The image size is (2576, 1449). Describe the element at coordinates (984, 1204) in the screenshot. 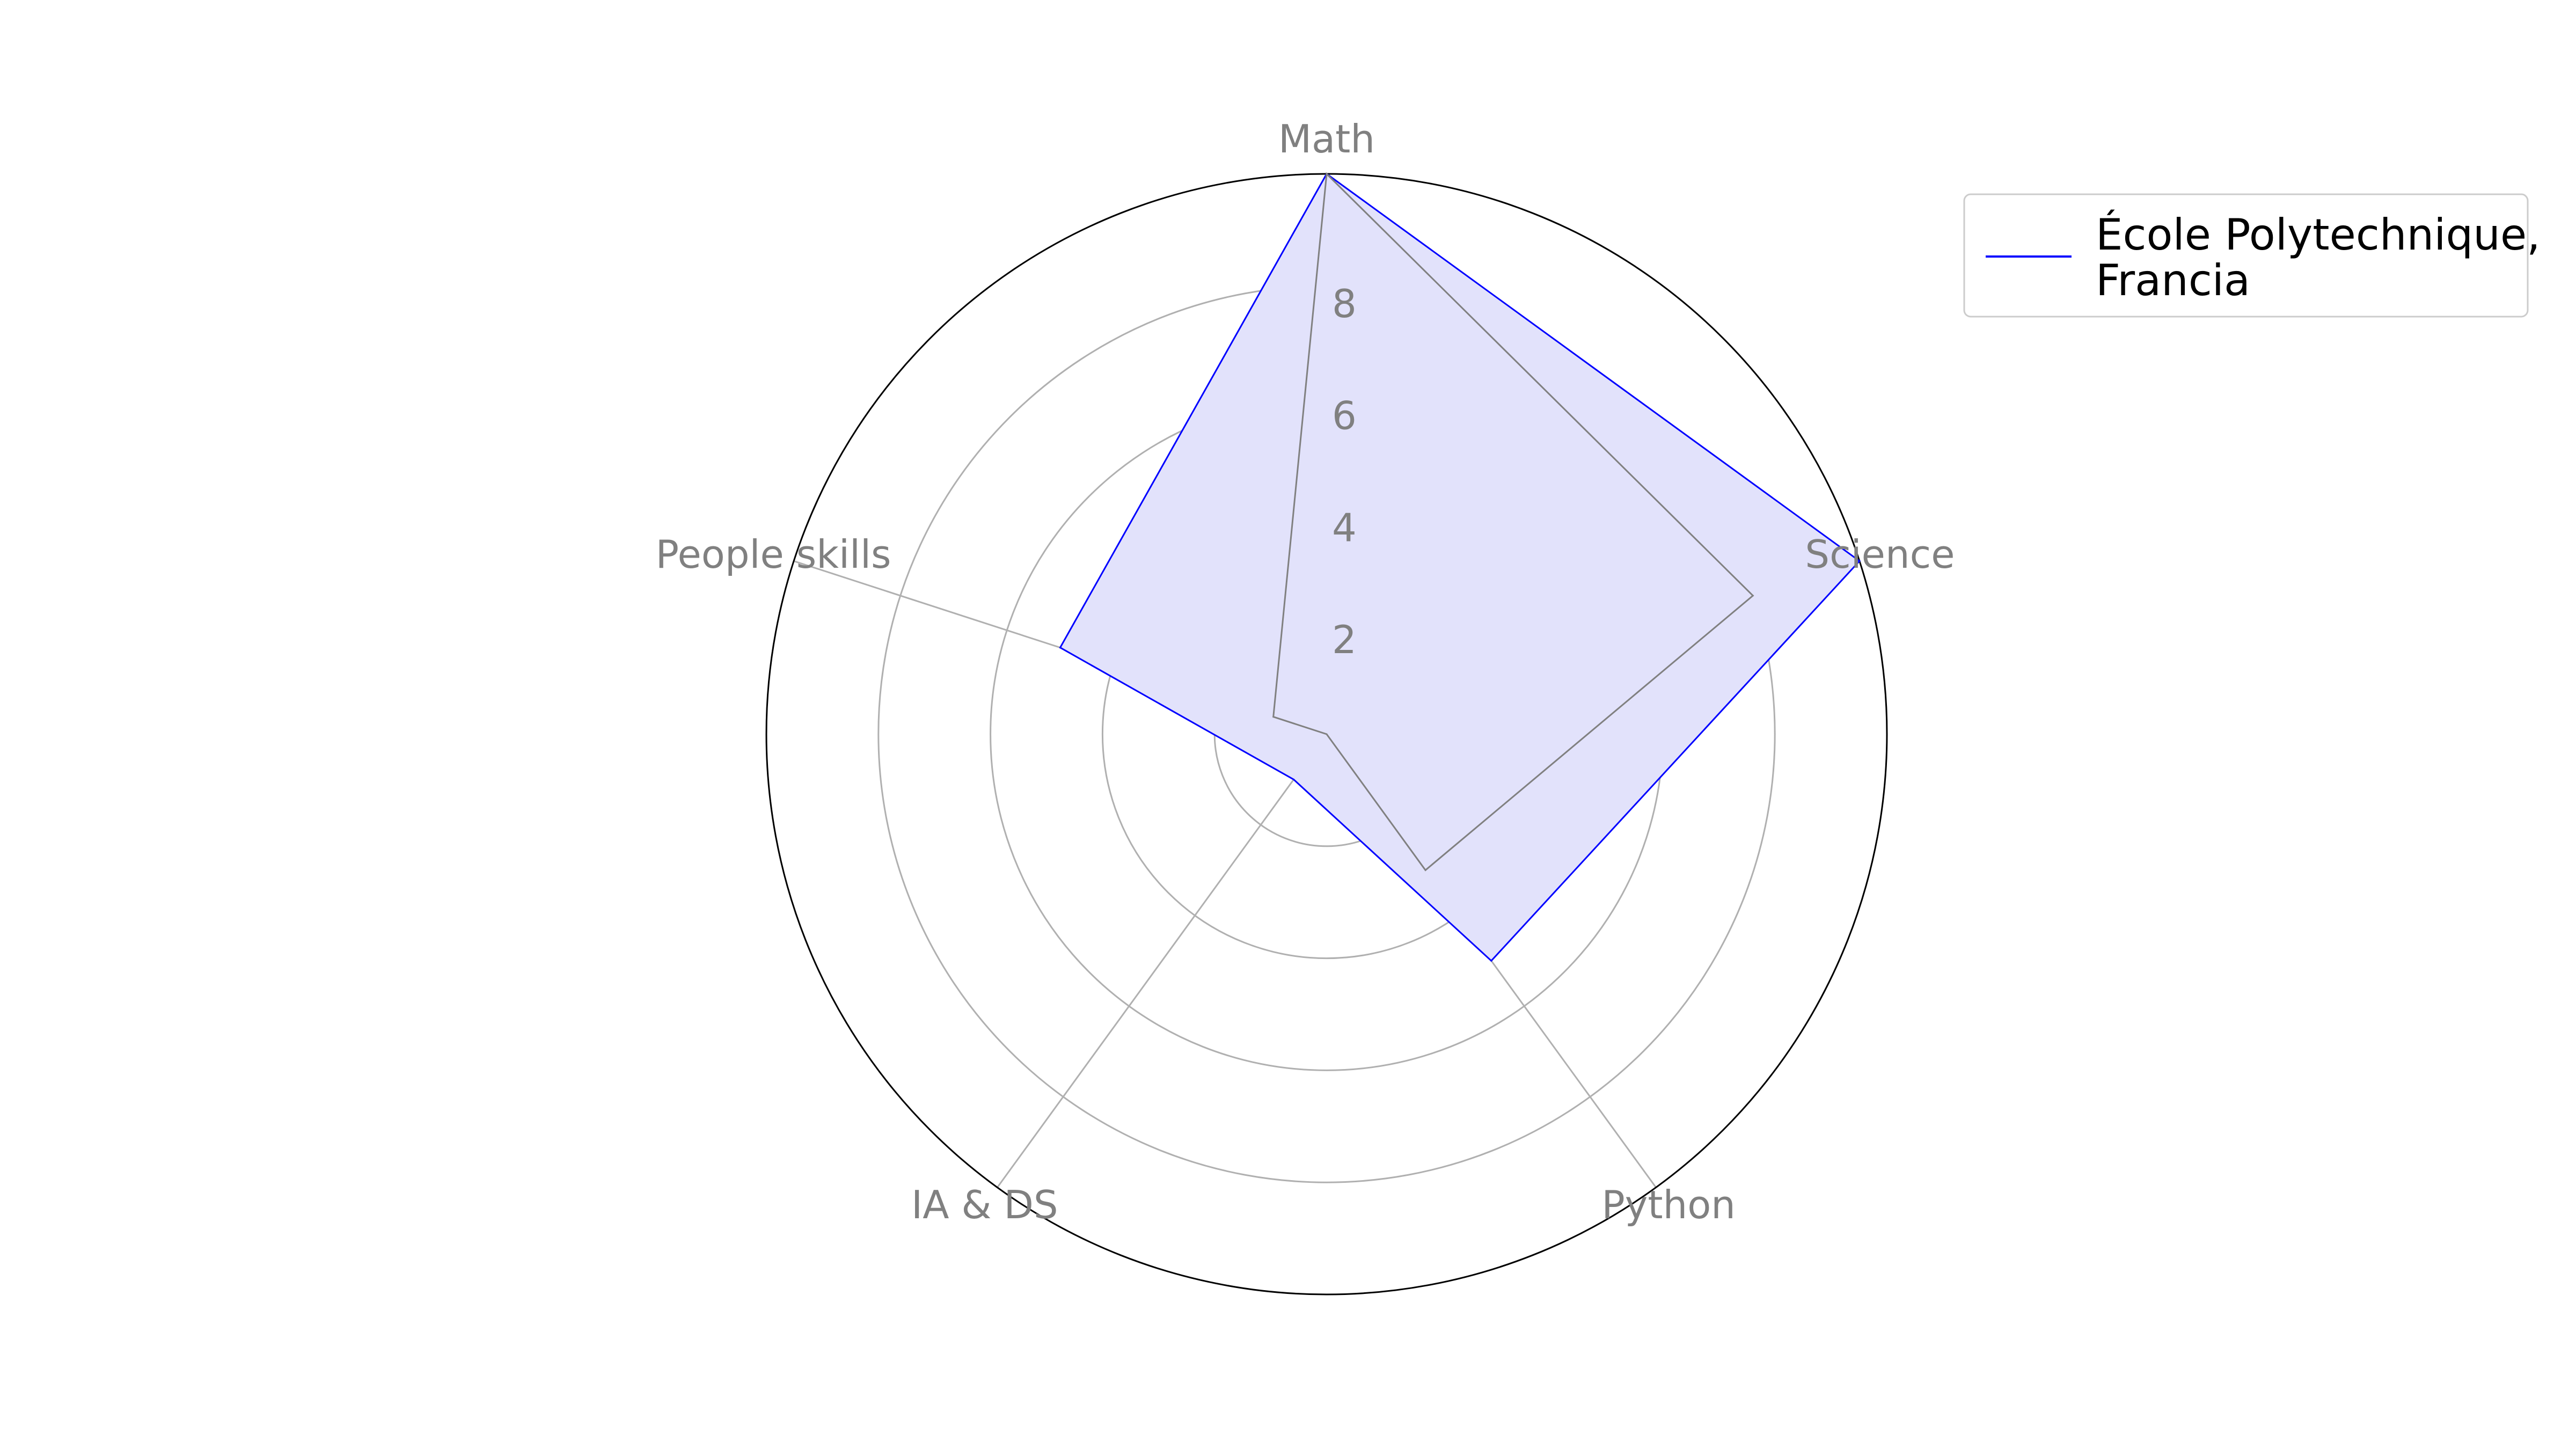

I see `axis-label: IA & DS` at that location.